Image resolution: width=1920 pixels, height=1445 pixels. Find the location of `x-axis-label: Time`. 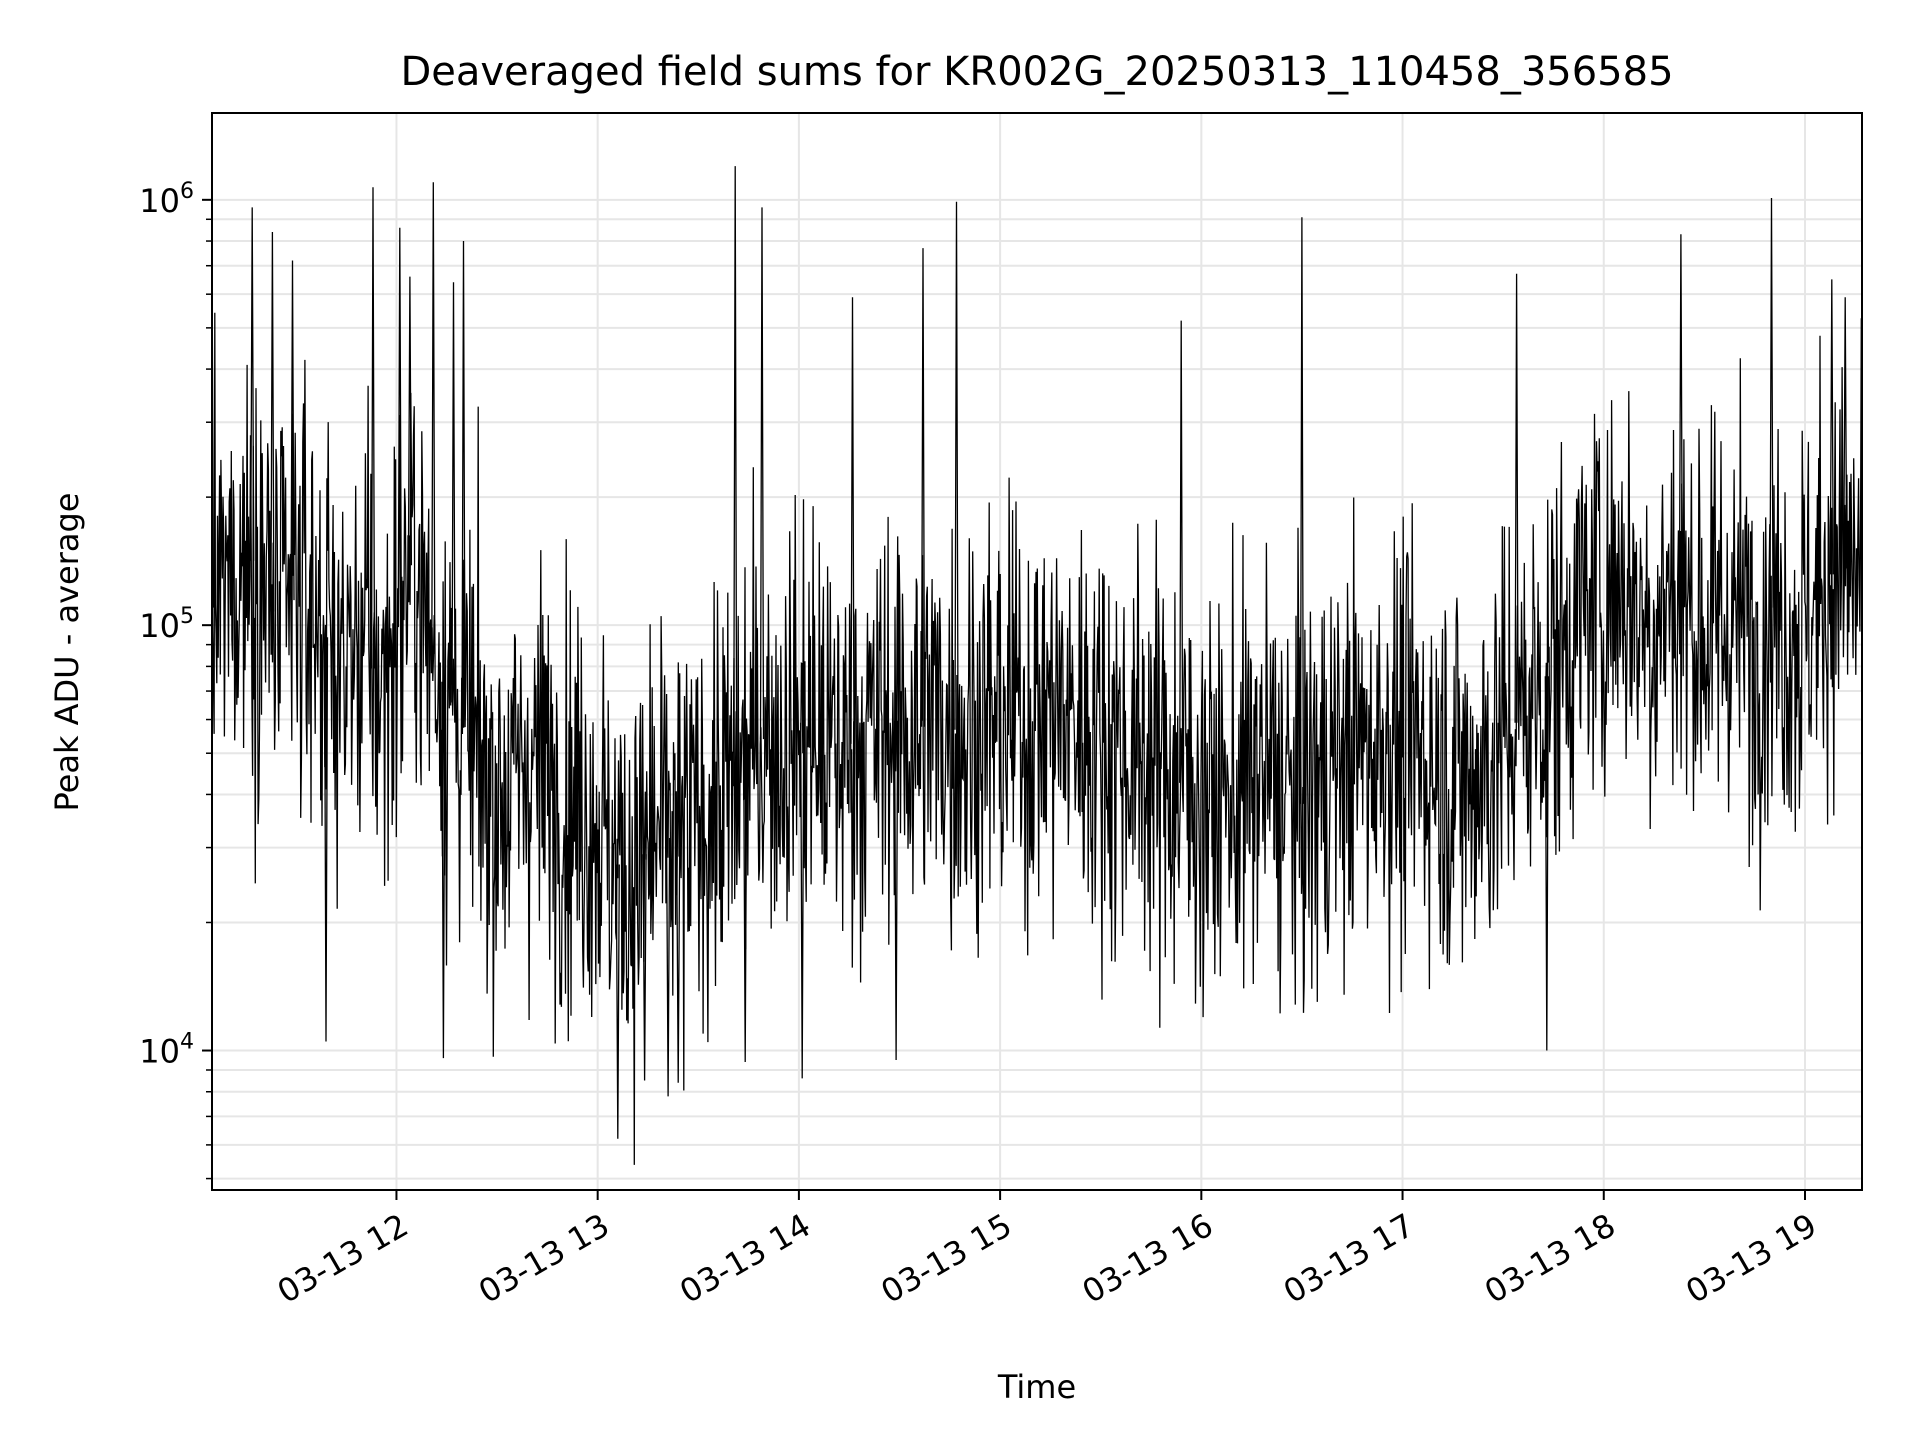

x-axis-label: Time is located at coordinates (1036, 1387).